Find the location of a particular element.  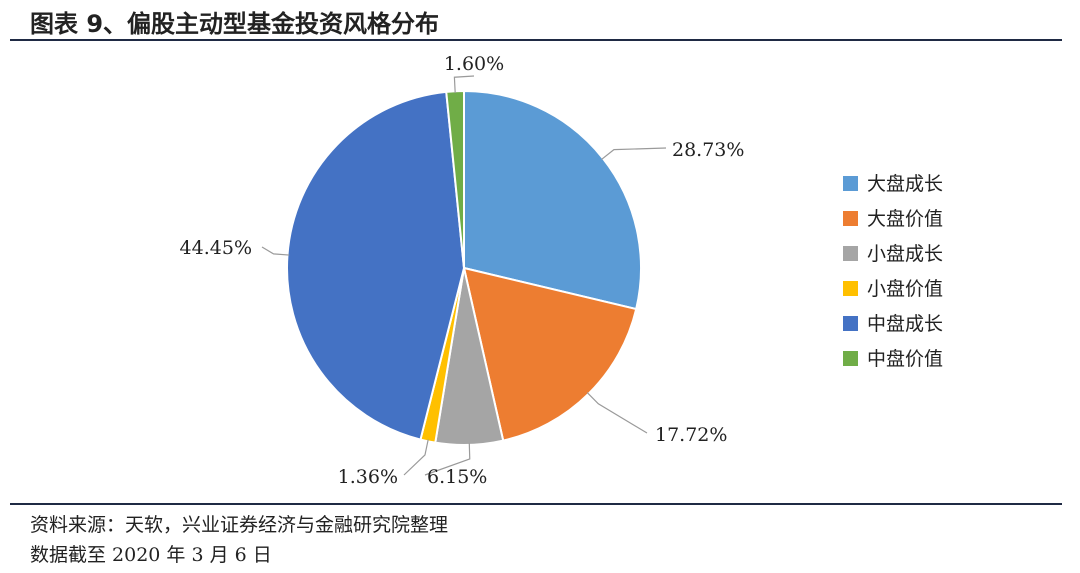

data-label-6: 1.60% is located at coordinates (474, 64).